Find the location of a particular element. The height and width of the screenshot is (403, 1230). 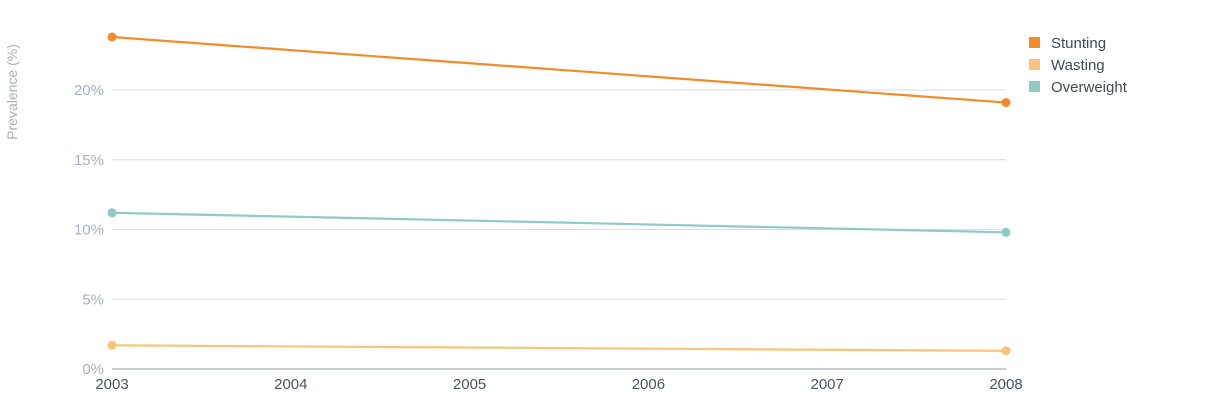

y-axis-ticks: 0% 5% 10% 15% 20% is located at coordinates (89, 230).